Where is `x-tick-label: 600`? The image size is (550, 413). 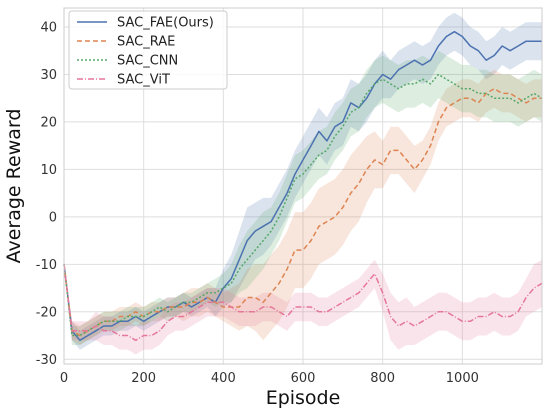
x-tick-label: 600 is located at coordinates (303, 378).